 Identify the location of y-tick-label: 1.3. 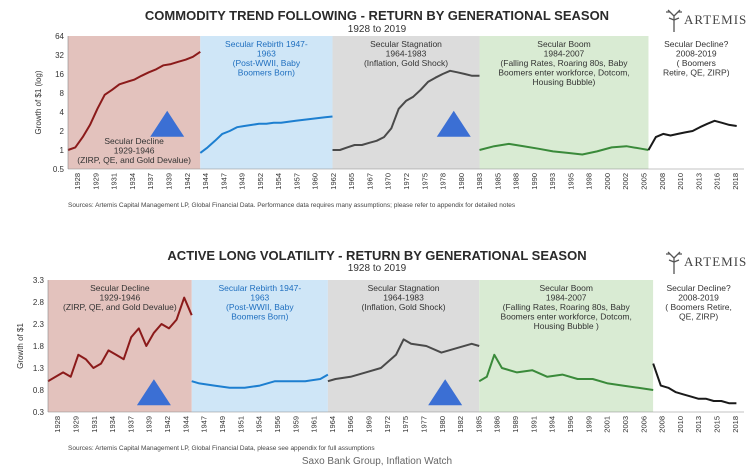
(39, 368).